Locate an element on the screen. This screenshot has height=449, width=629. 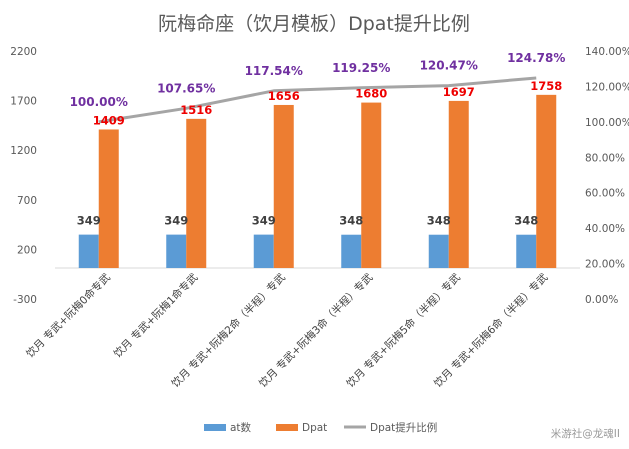
legend-label-at: at数 is located at coordinates (241, 427).